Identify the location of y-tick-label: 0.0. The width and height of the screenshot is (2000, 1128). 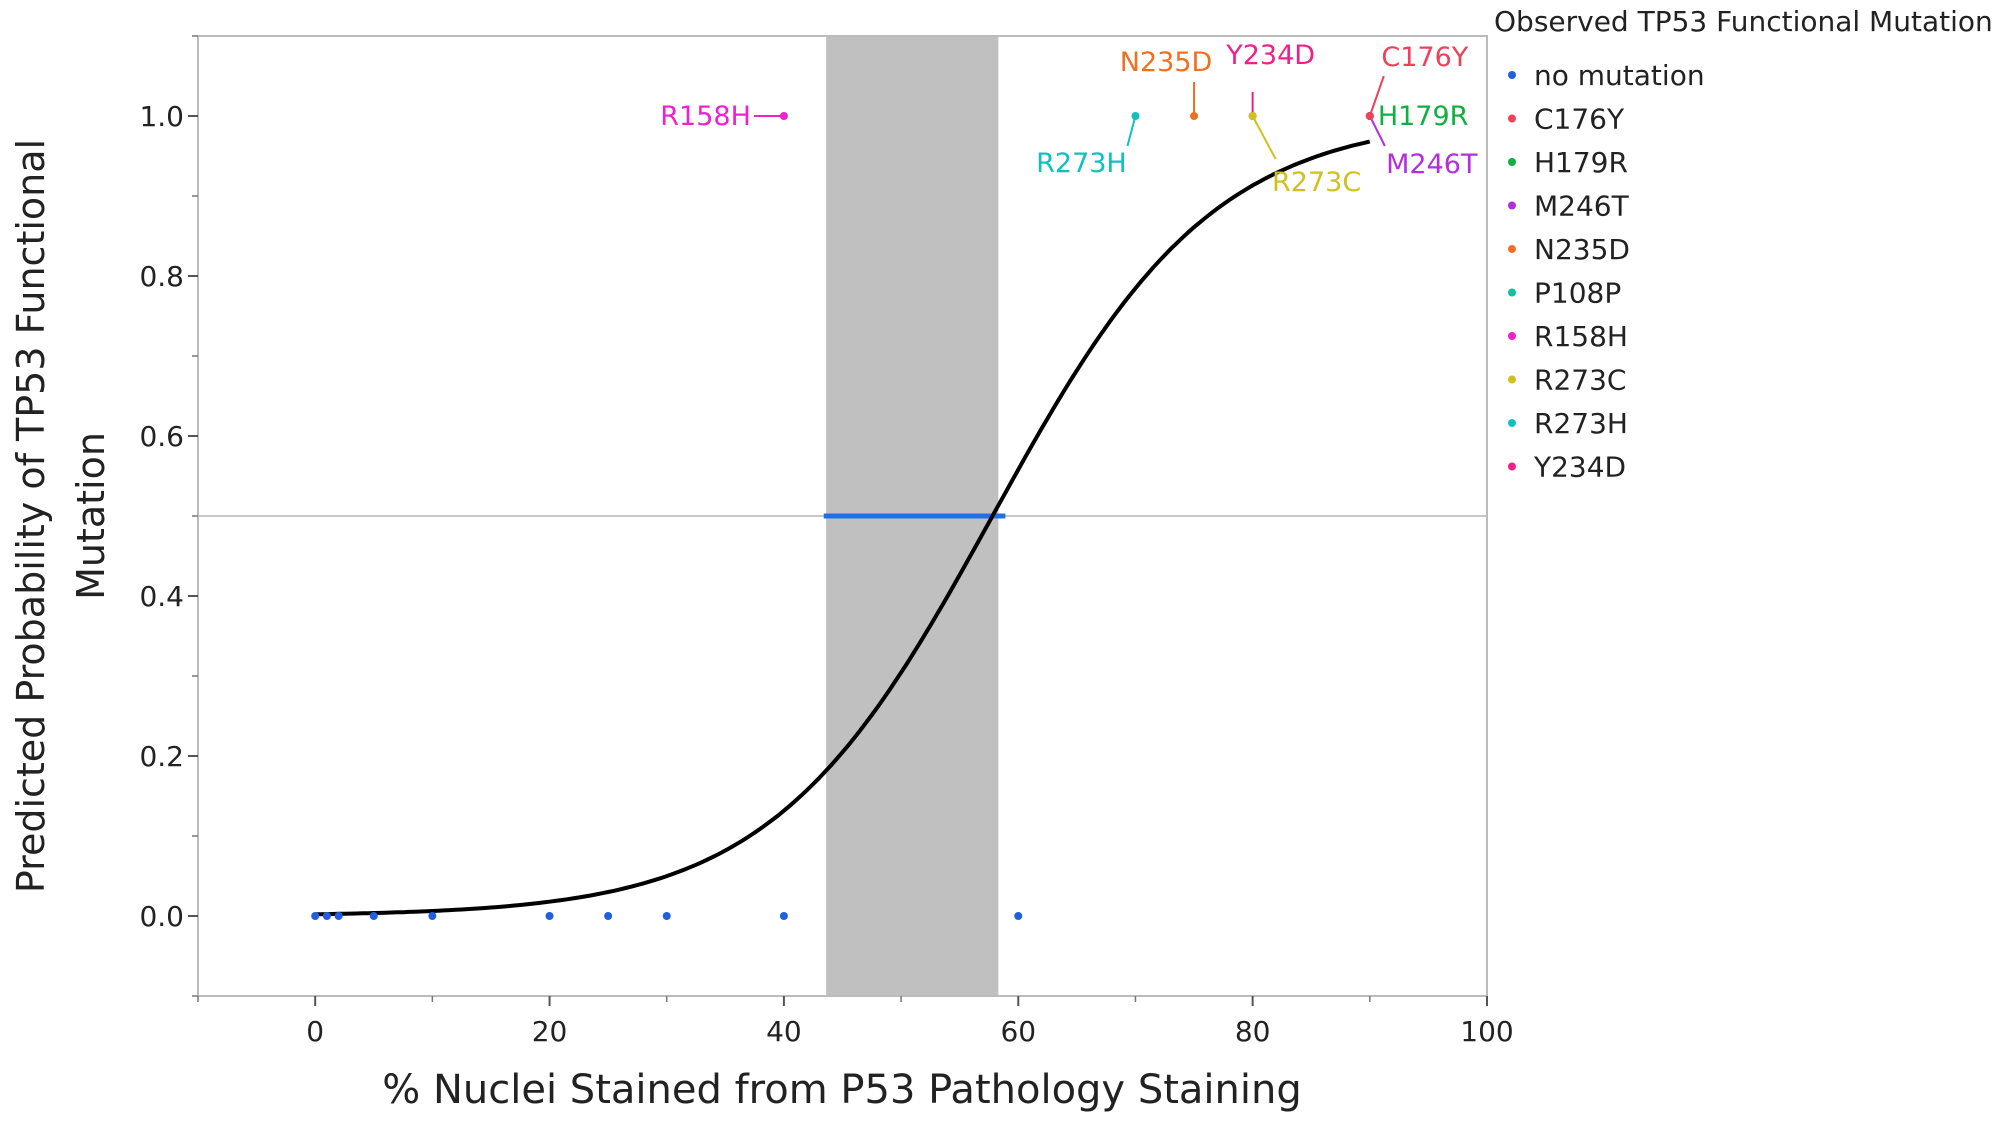
(161, 916).